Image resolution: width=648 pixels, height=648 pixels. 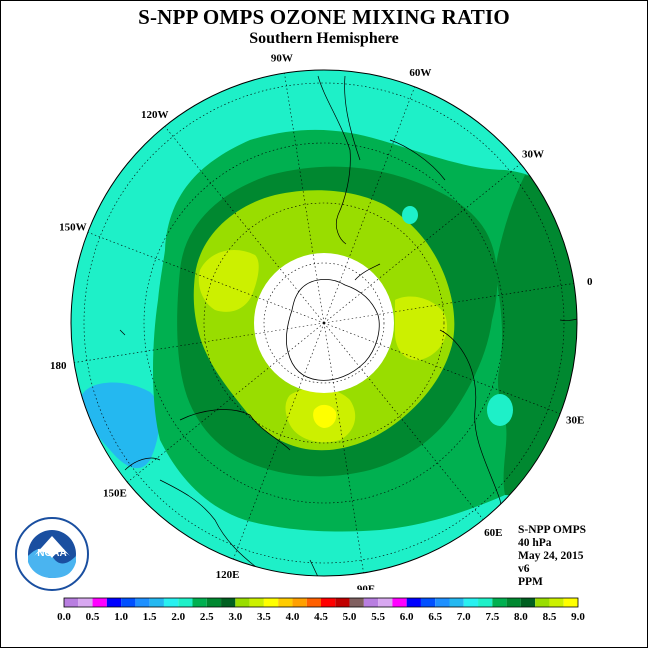 What do you see at coordinates (93, 617) in the screenshot?
I see `colorbar-tick-label: 0.5` at bounding box center [93, 617].